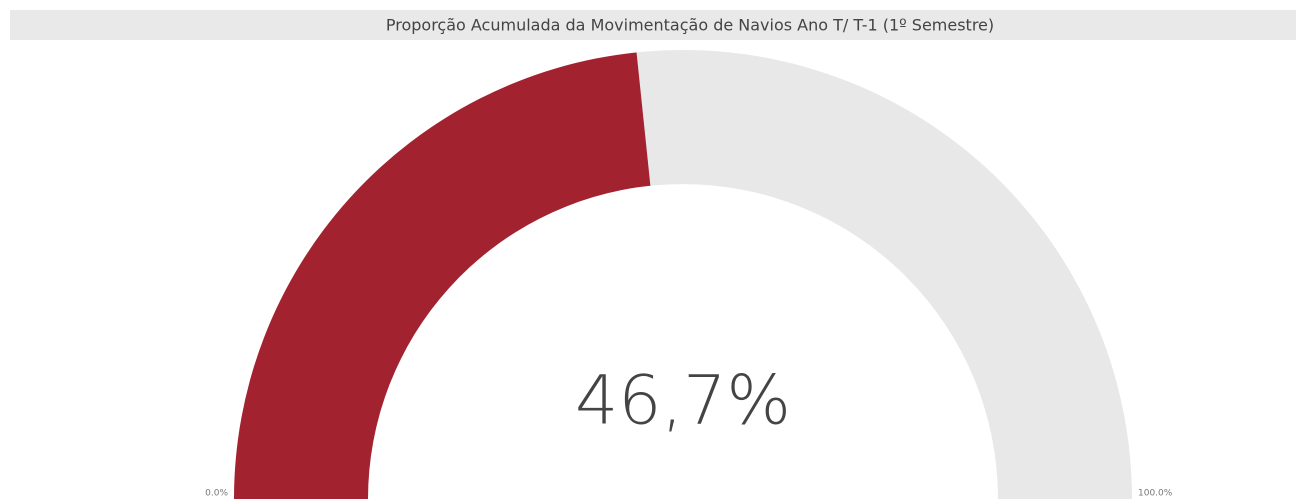 This screenshot has height=499, width=1296. What do you see at coordinates (216, 494) in the screenshot?
I see `gauge-tick-label: 0.0%` at bounding box center [216, 494].